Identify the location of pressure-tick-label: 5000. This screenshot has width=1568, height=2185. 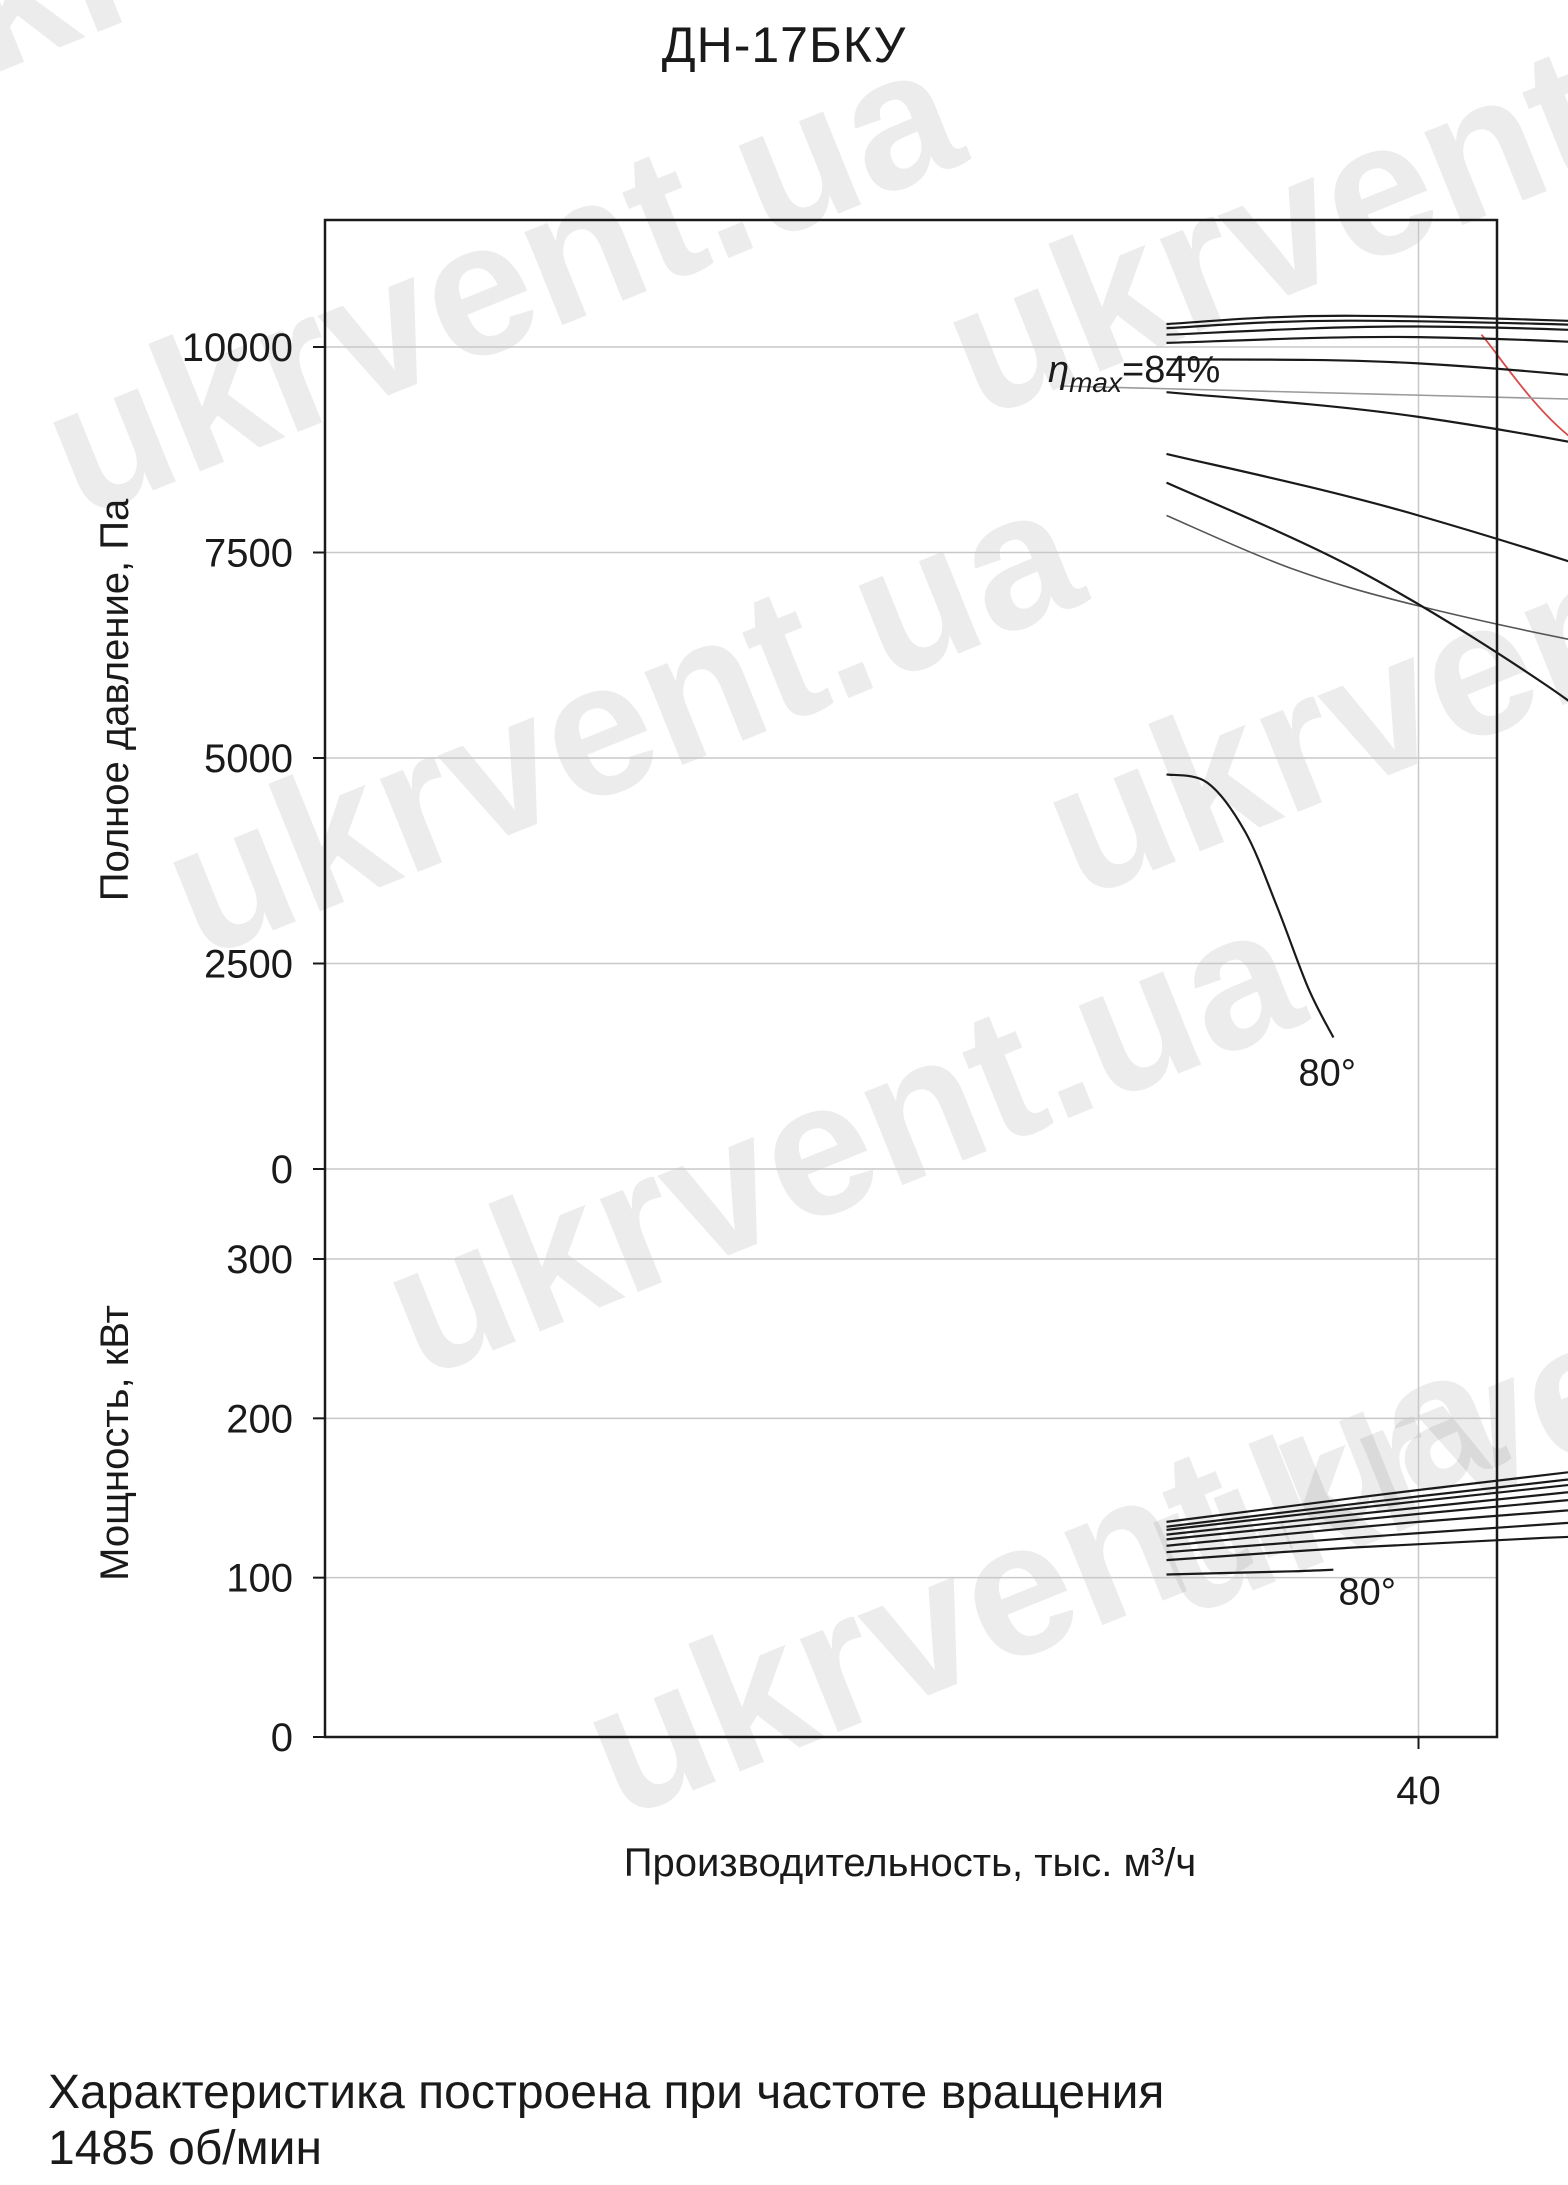
(248, 759).